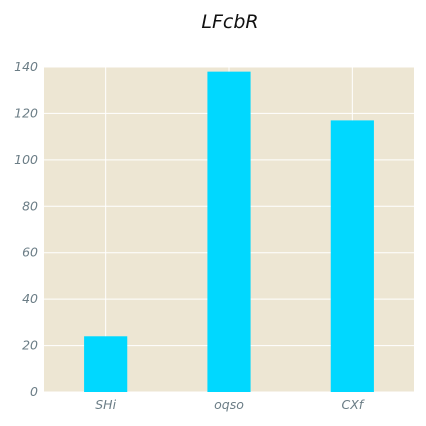 The height and width of the screenshot is (426, 426). I want to click on y-tick-label: 80, so click(30, 205).